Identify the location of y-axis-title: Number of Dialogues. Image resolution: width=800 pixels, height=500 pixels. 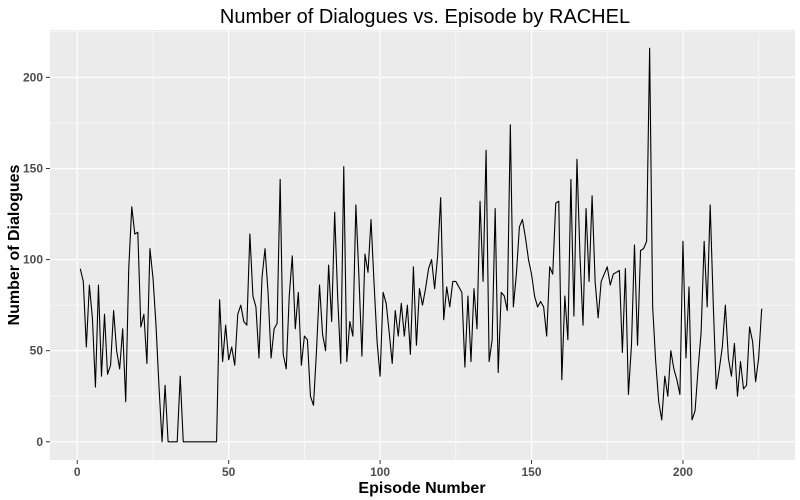
(14, 244).